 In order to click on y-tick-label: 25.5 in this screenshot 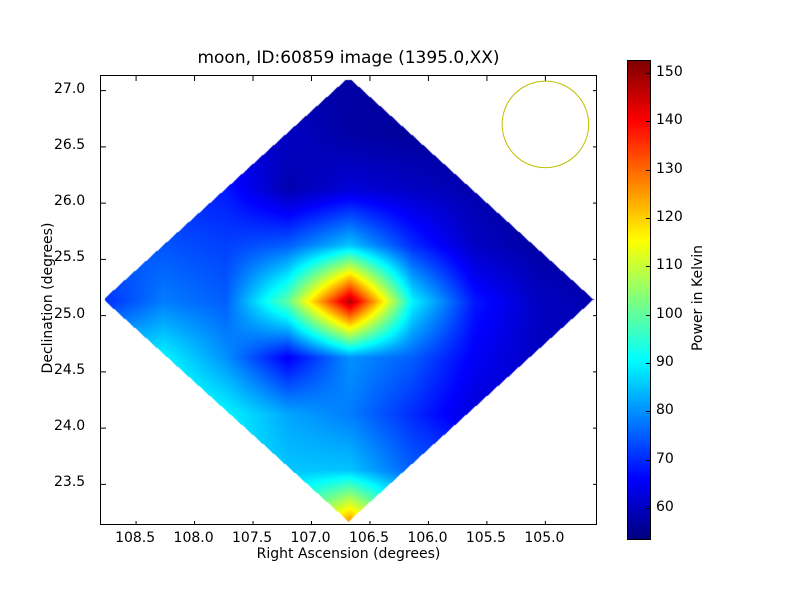, I will do `click(70, 257)`.